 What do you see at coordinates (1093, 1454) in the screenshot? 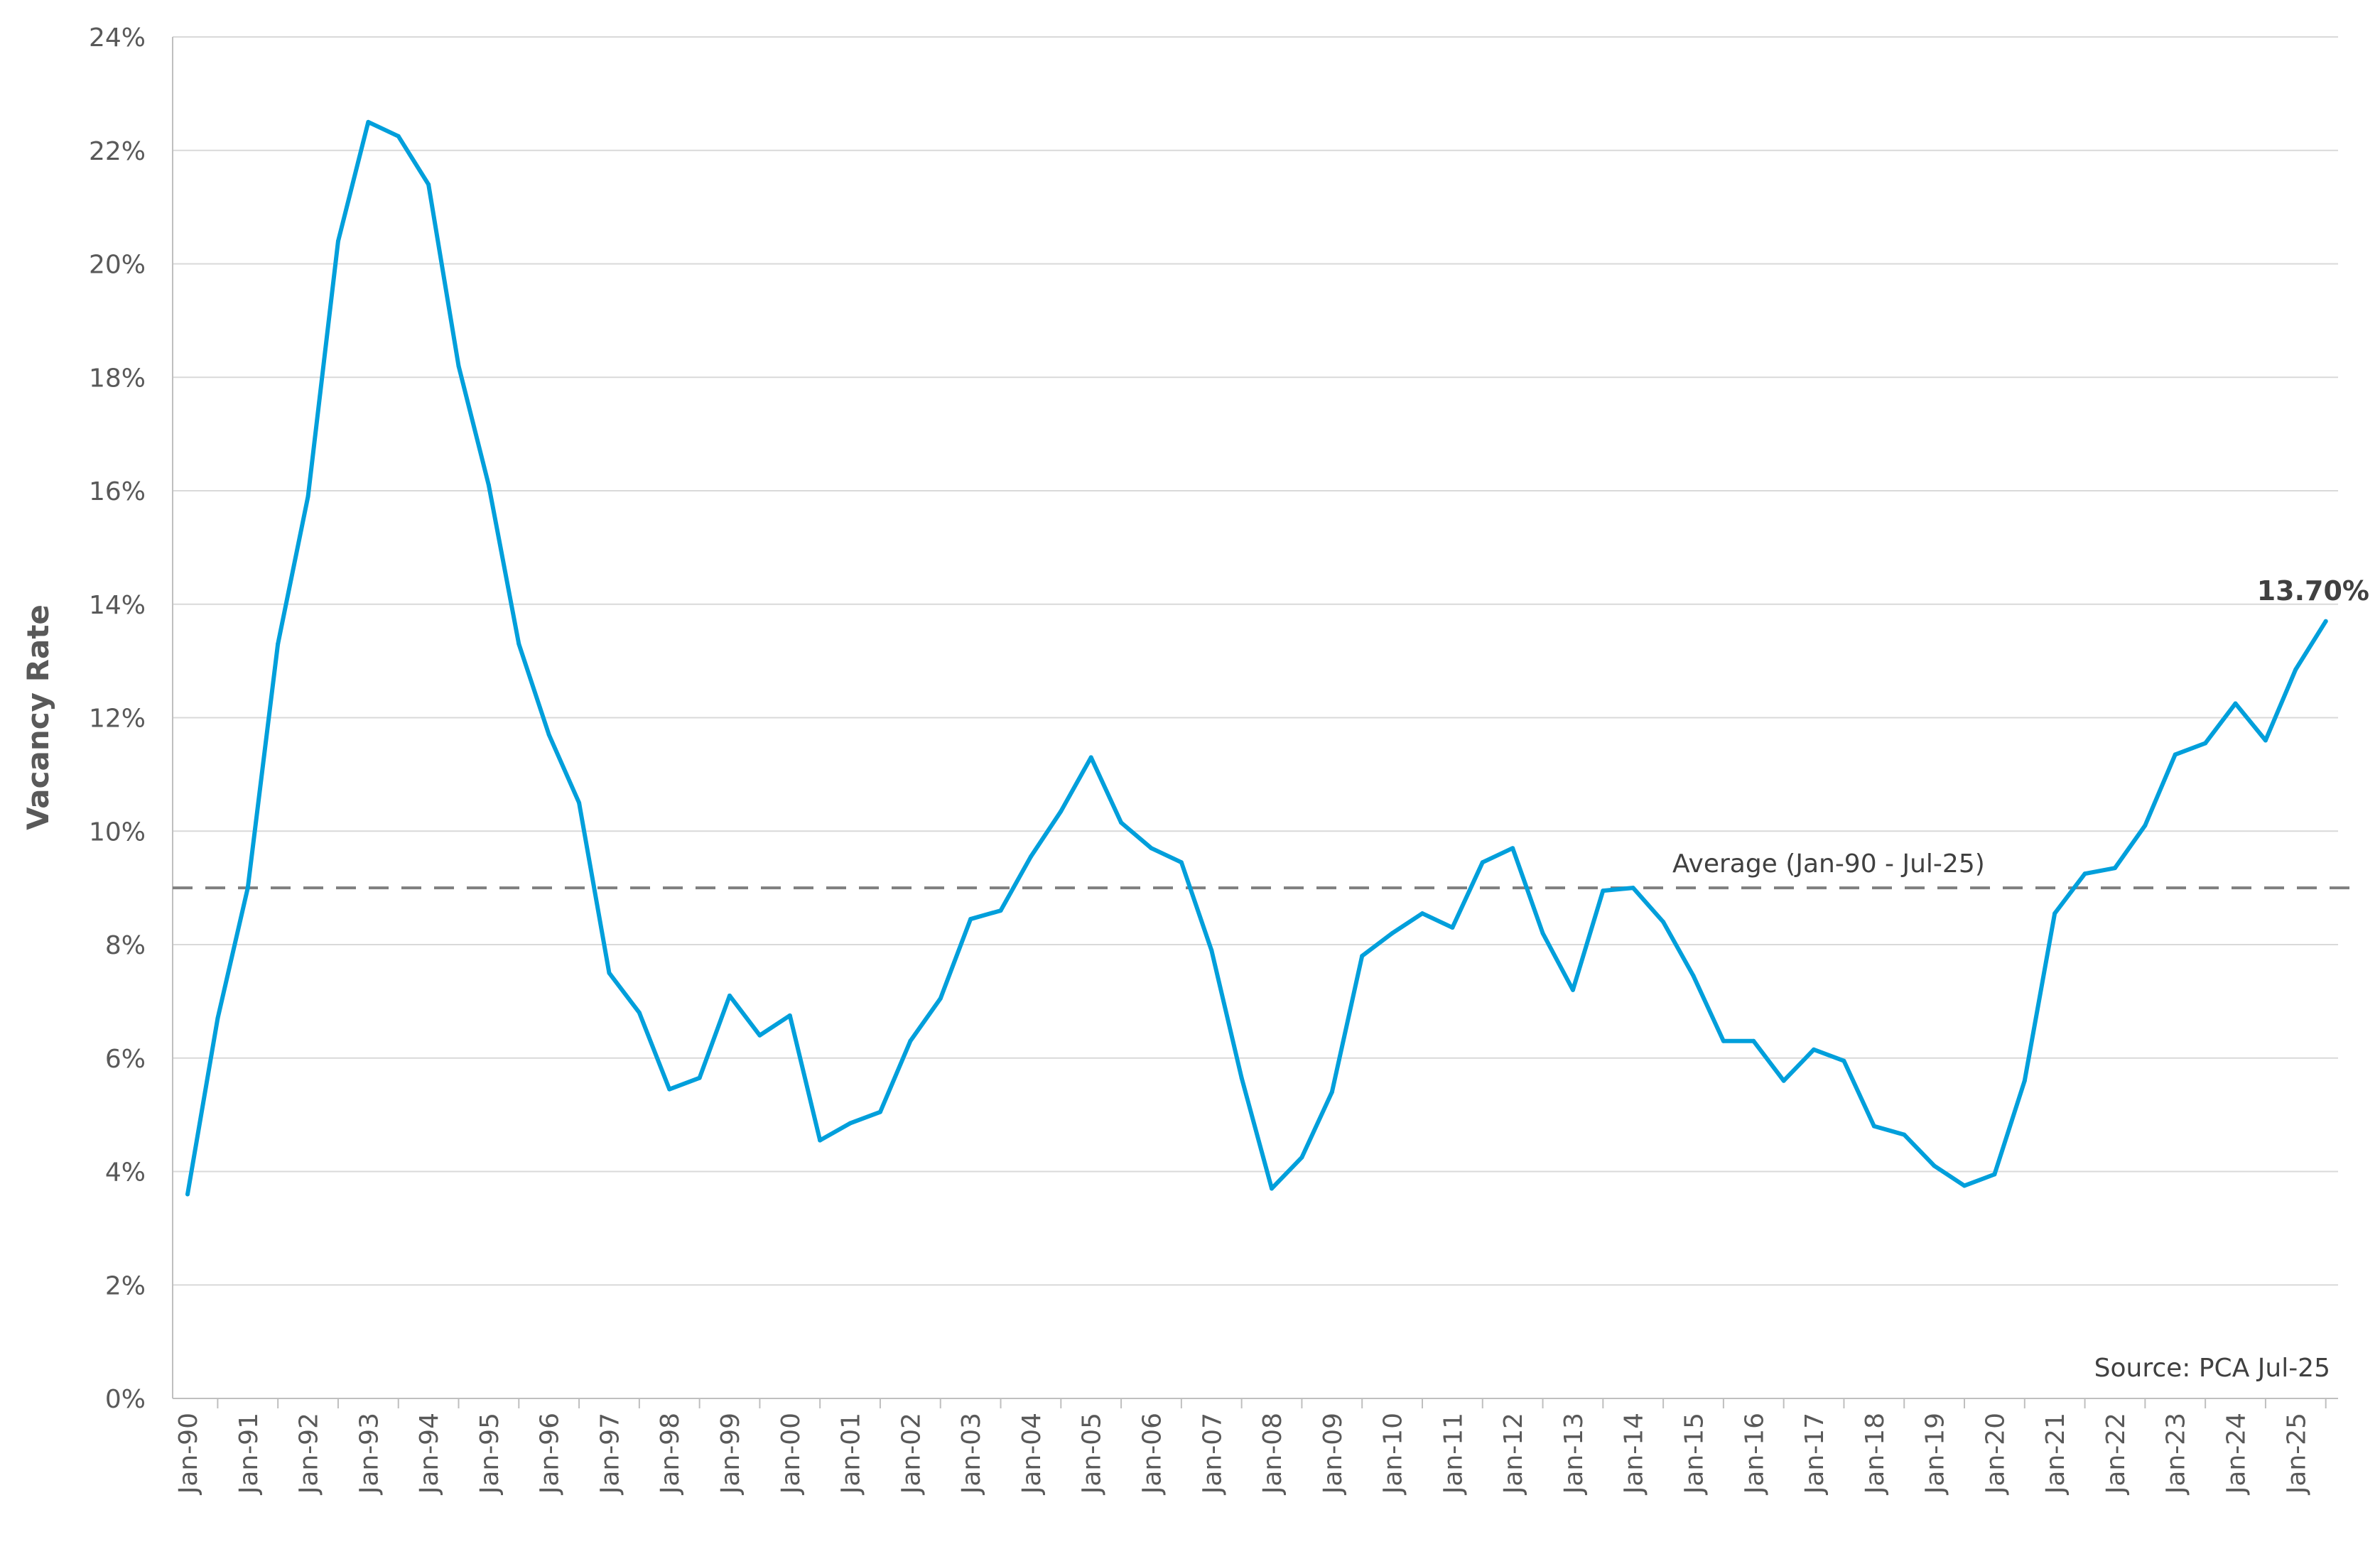
I see `x-tick-label: Jan-05` at bounding box center [1093, 1454].